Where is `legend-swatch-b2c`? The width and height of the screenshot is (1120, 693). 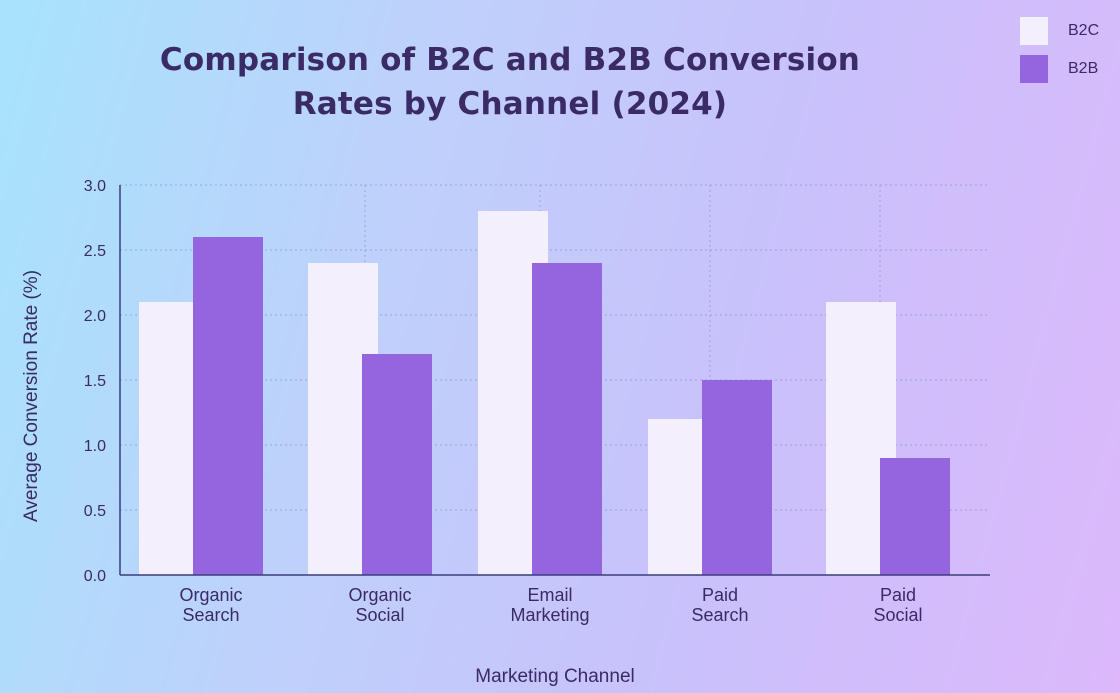 legend-swatch-b2c is located at coordinates (1034, 31).